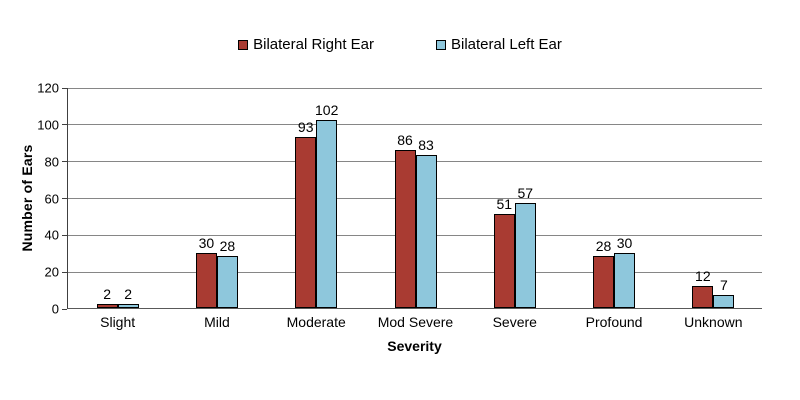  What do you see at coordinates (313, 44) in the screenshot?
I see `legend-label: Bilateral Right Ear` at bounding box center [313, 44].